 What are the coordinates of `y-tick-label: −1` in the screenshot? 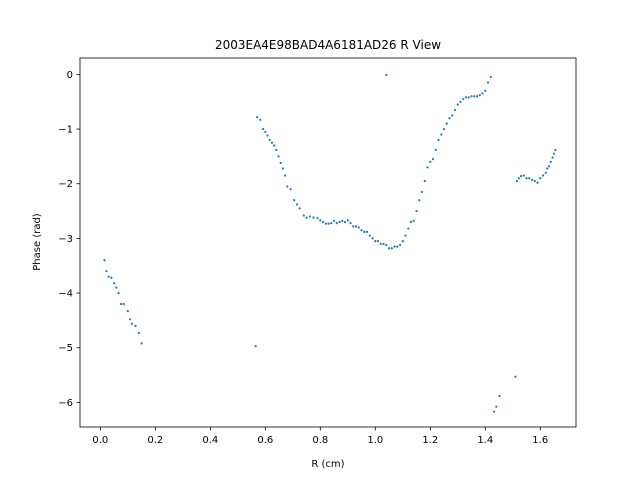 It's located at (65, 130).